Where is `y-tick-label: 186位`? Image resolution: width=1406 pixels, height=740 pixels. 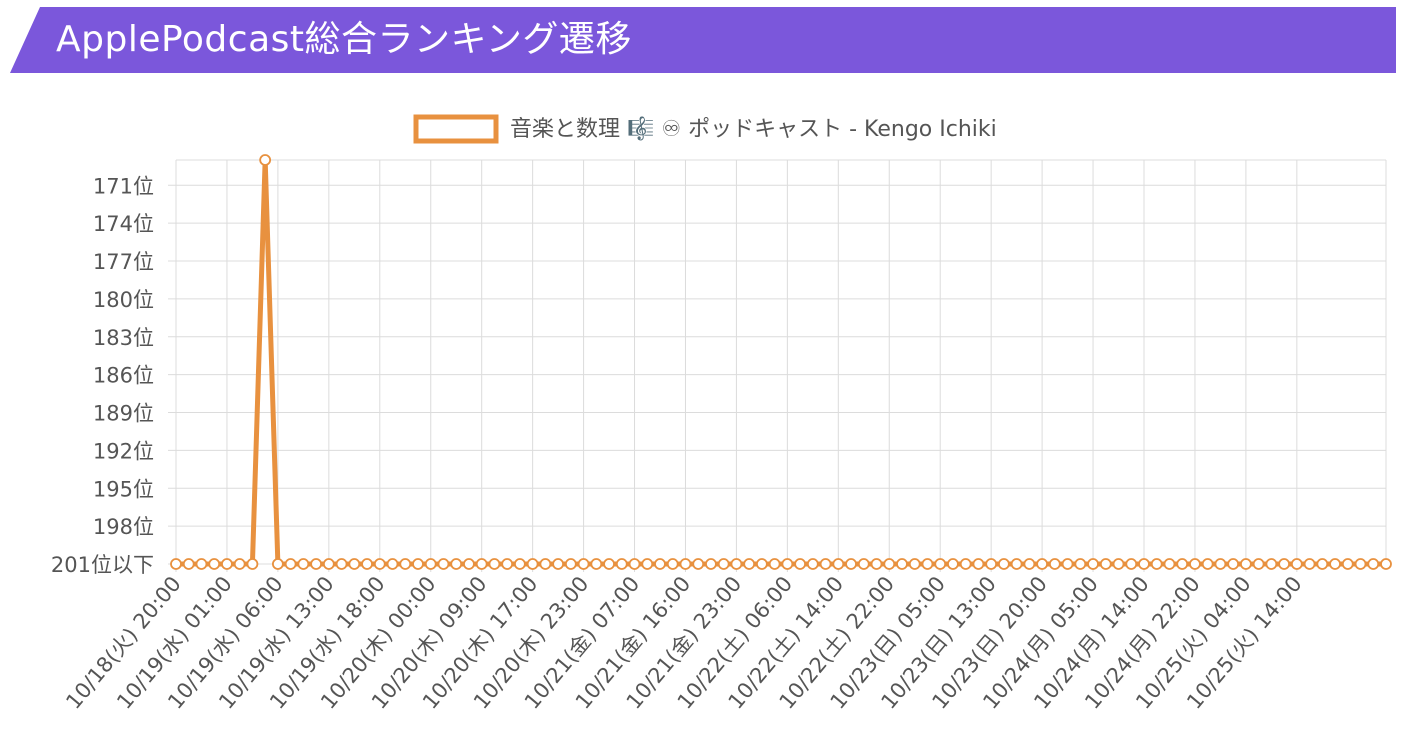
y-tick-label: 186位 is located at coordinates (123, 376).